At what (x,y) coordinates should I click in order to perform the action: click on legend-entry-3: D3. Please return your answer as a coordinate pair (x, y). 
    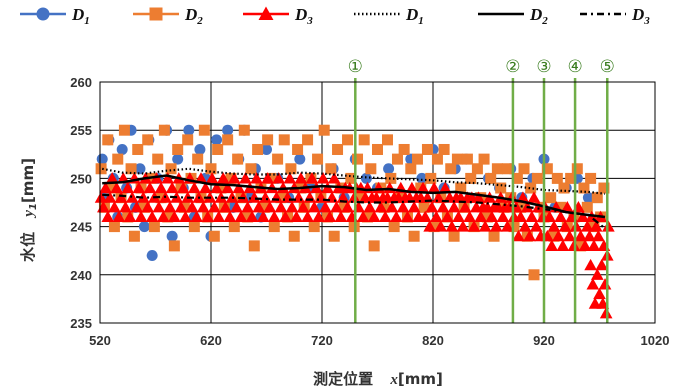
    Looking at the image, I should click on (278, 16).